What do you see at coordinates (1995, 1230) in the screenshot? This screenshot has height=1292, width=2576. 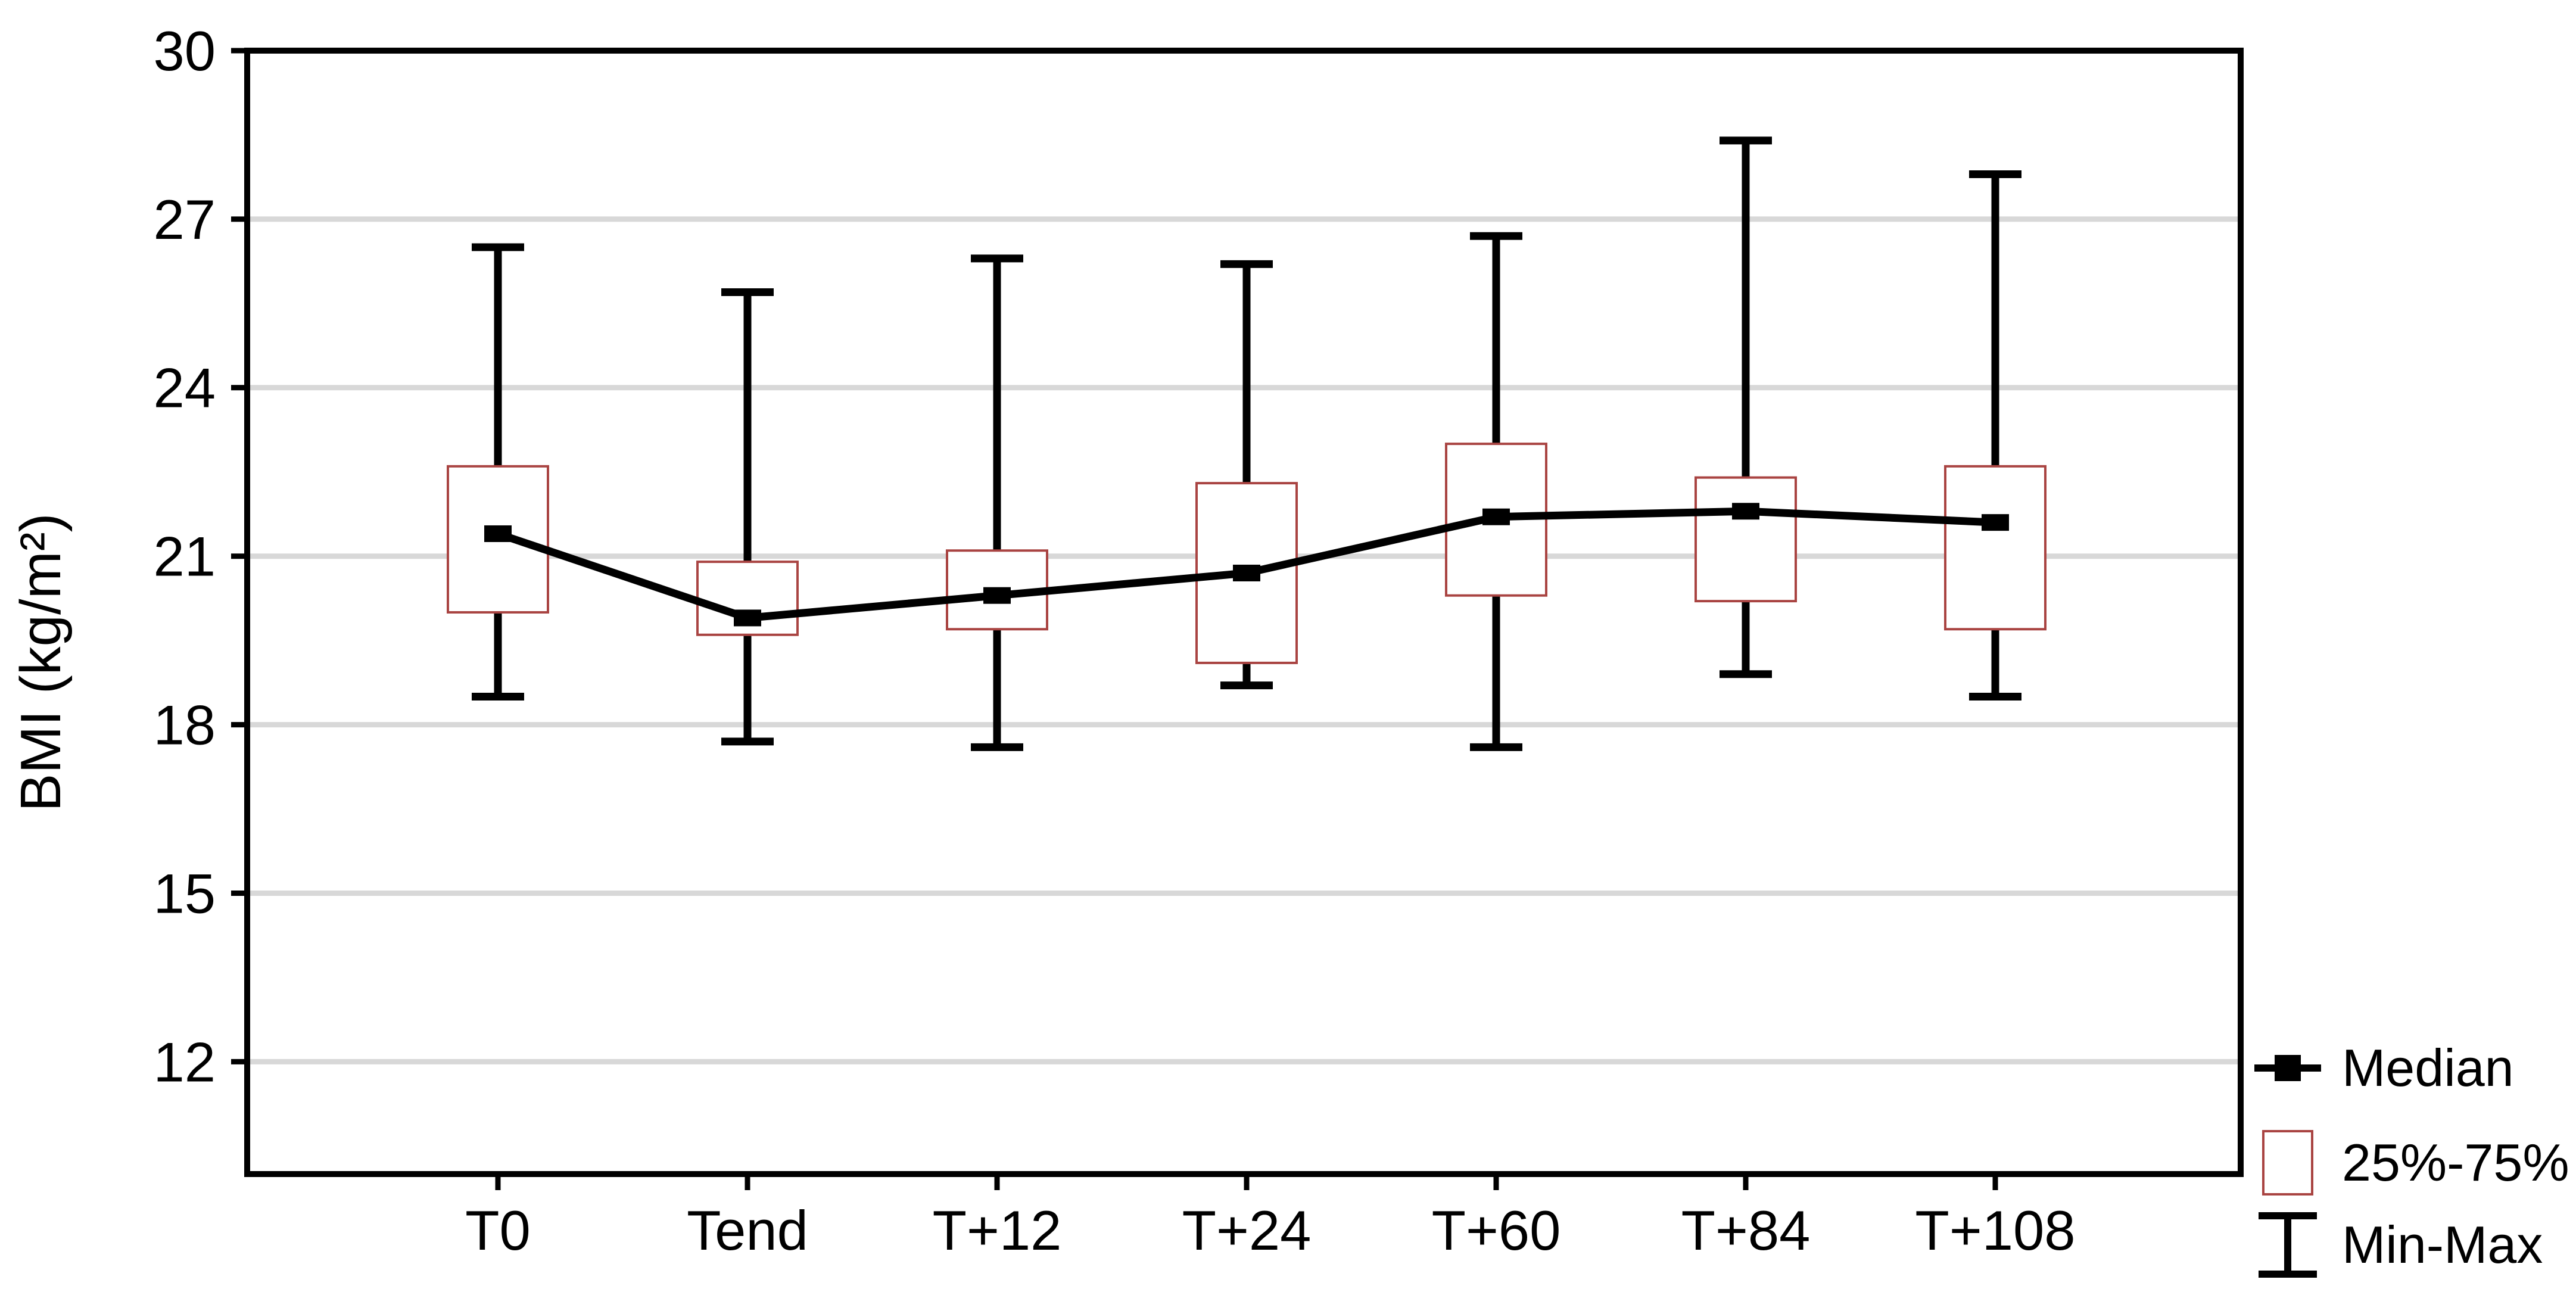 I see `x-tick-label: T+108` at bounding box center [1995, 1230].